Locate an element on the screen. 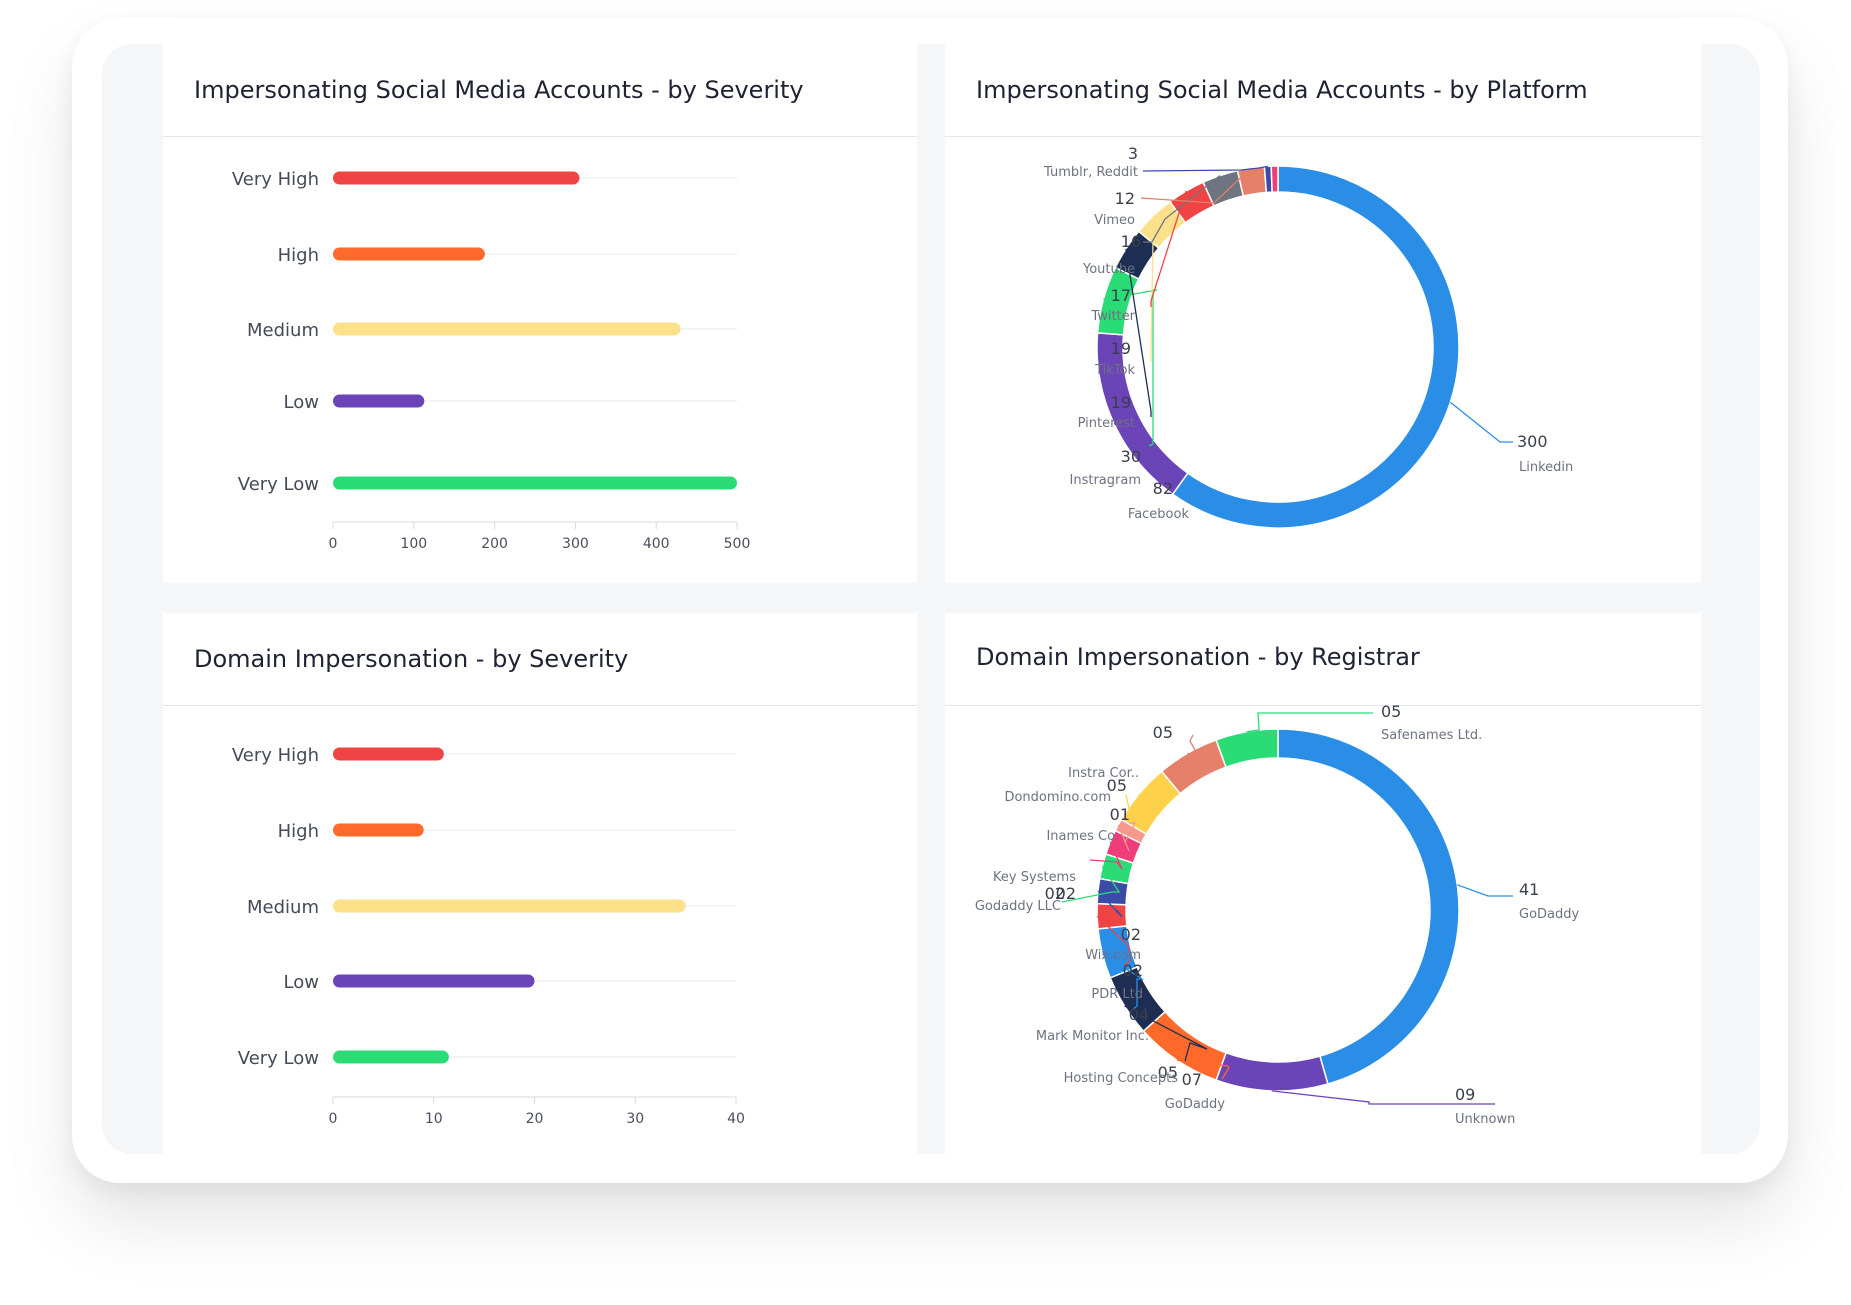 The image size is (1851, 1305). value-label: 01 is located at coordinates (1120, 814).